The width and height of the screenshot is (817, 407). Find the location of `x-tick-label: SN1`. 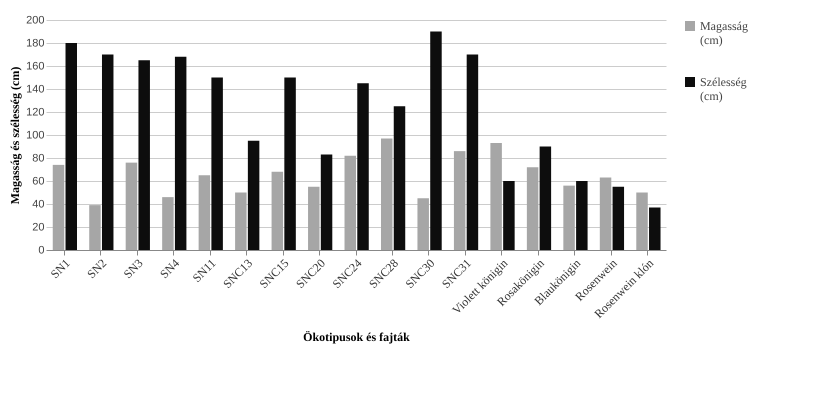

x-tick-label: SN1 is located at coordinates (60, 269).